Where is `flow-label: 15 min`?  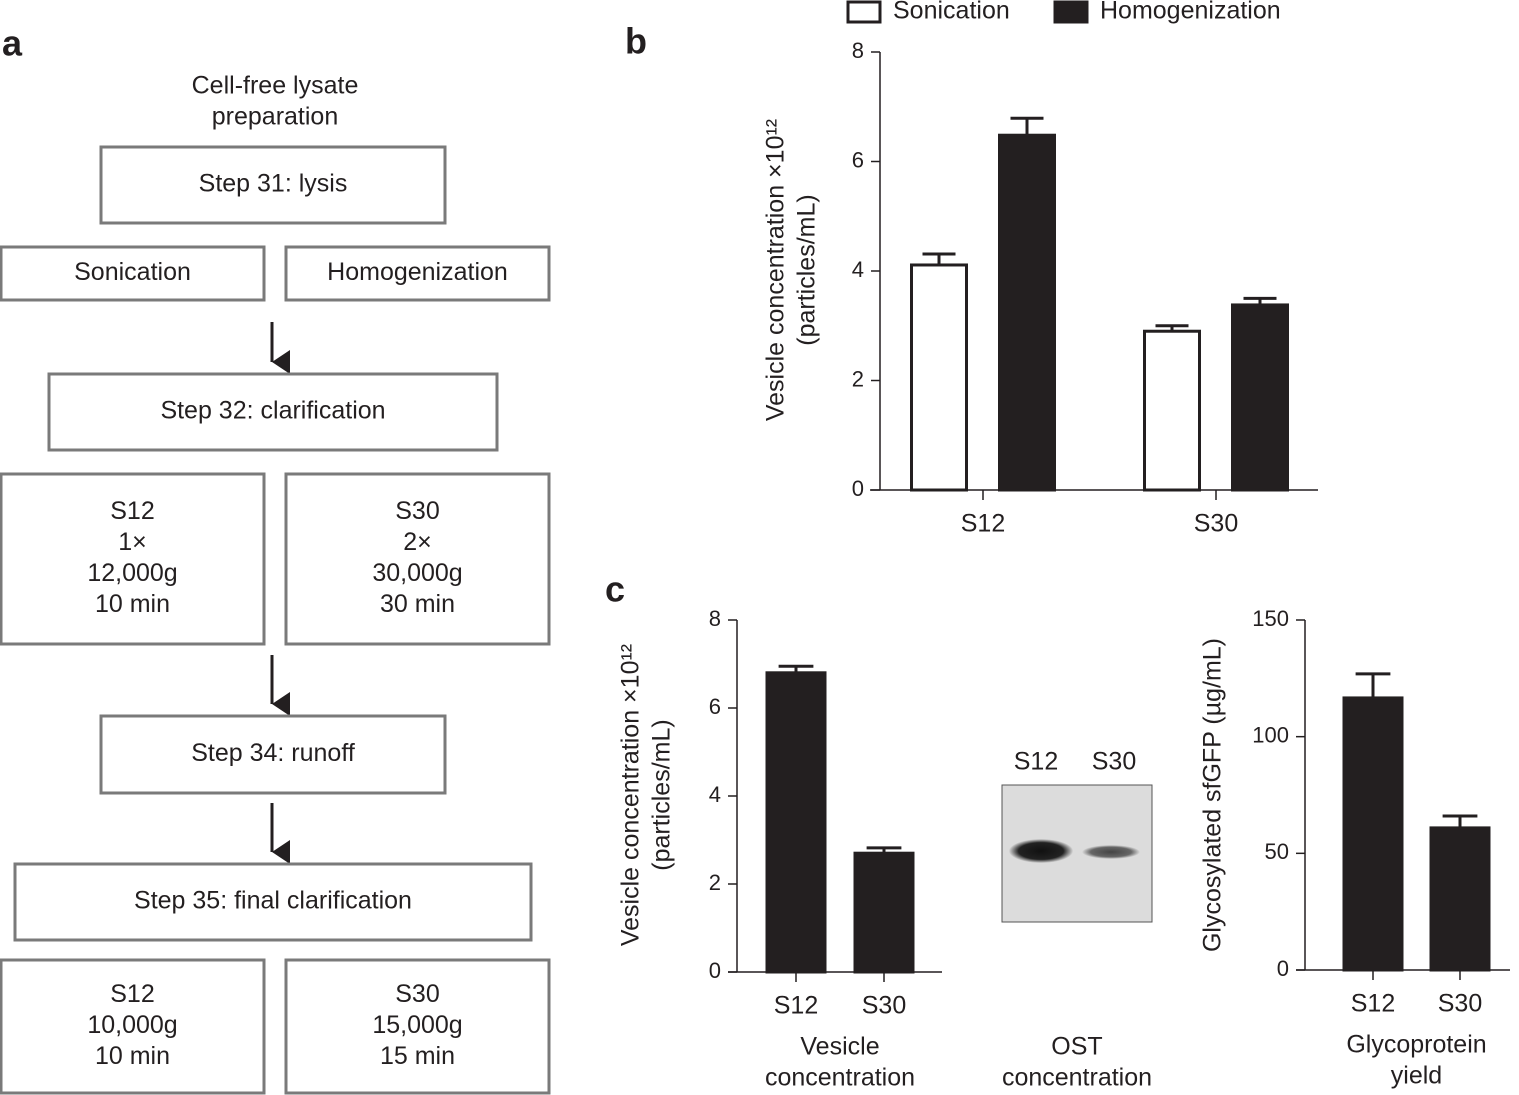
flow-label: 15 min is located at coordinates (417, 1056).